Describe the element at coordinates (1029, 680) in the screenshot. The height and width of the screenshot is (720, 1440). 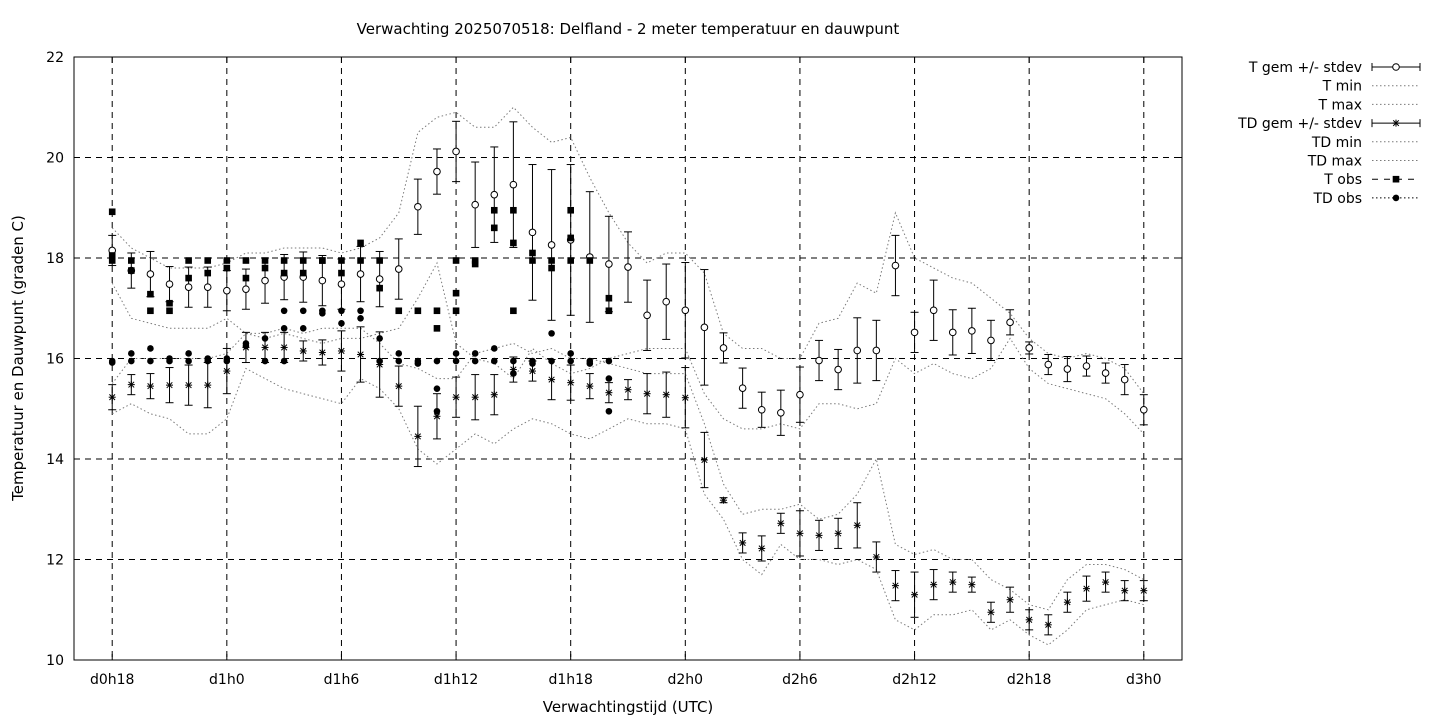
I see `x-tick-label: d2h18` at that location.